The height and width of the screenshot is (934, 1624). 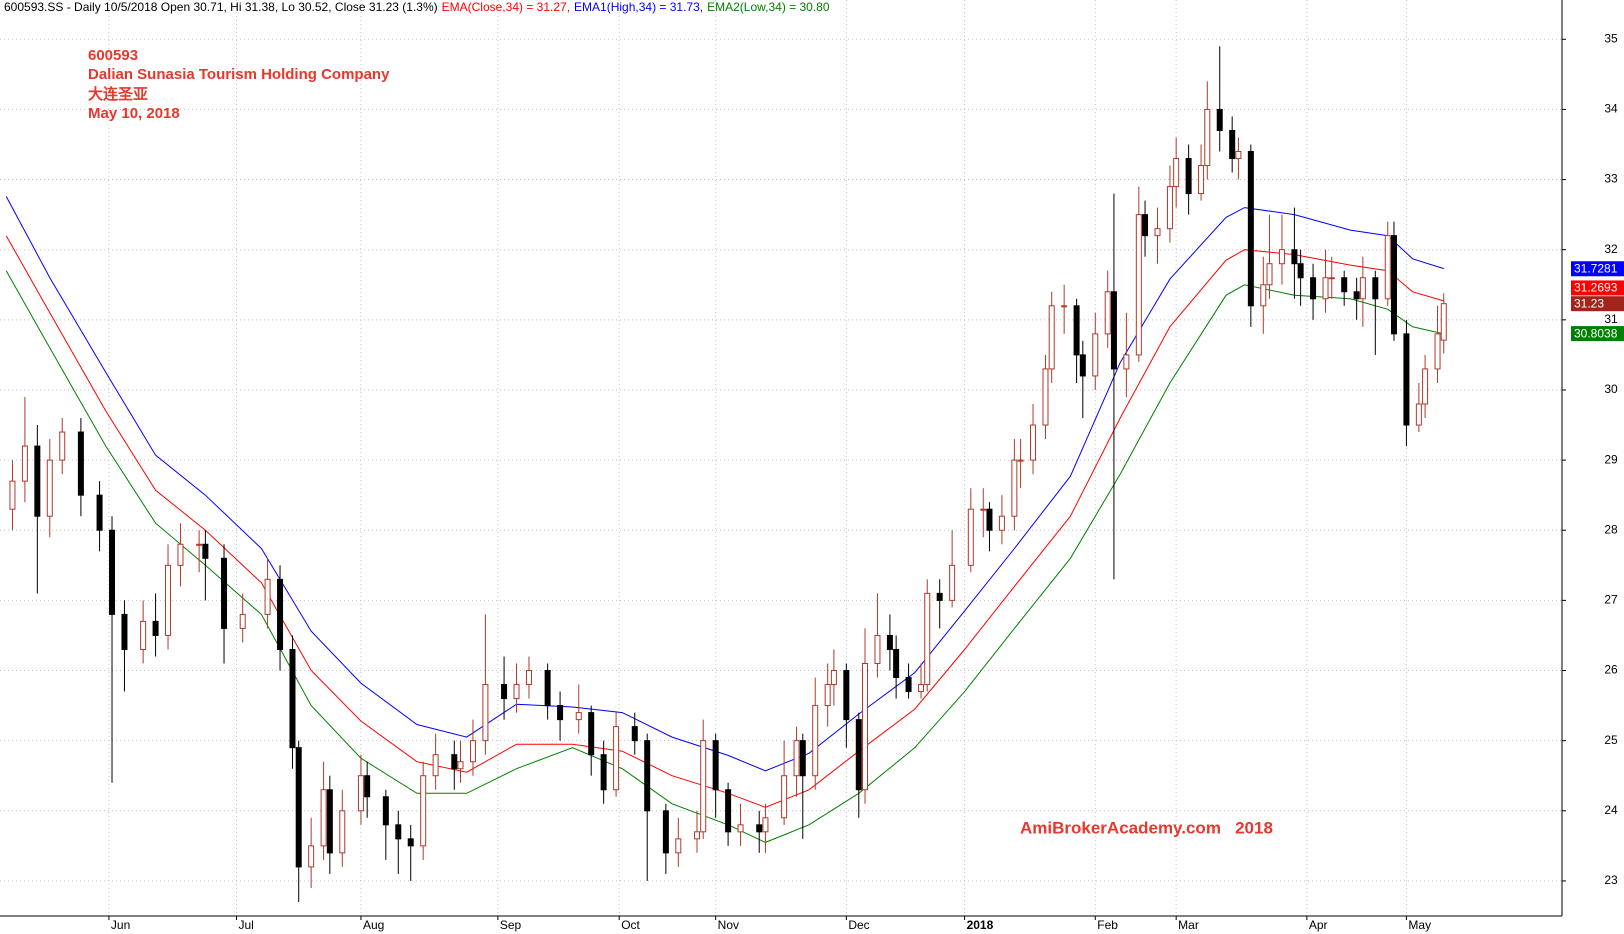 What do you see at coordinates (239, 74) in the screenshot?
I see `annotation: Dalian Sunasia Tourism Holding Company` at bounding box center [239, 74].